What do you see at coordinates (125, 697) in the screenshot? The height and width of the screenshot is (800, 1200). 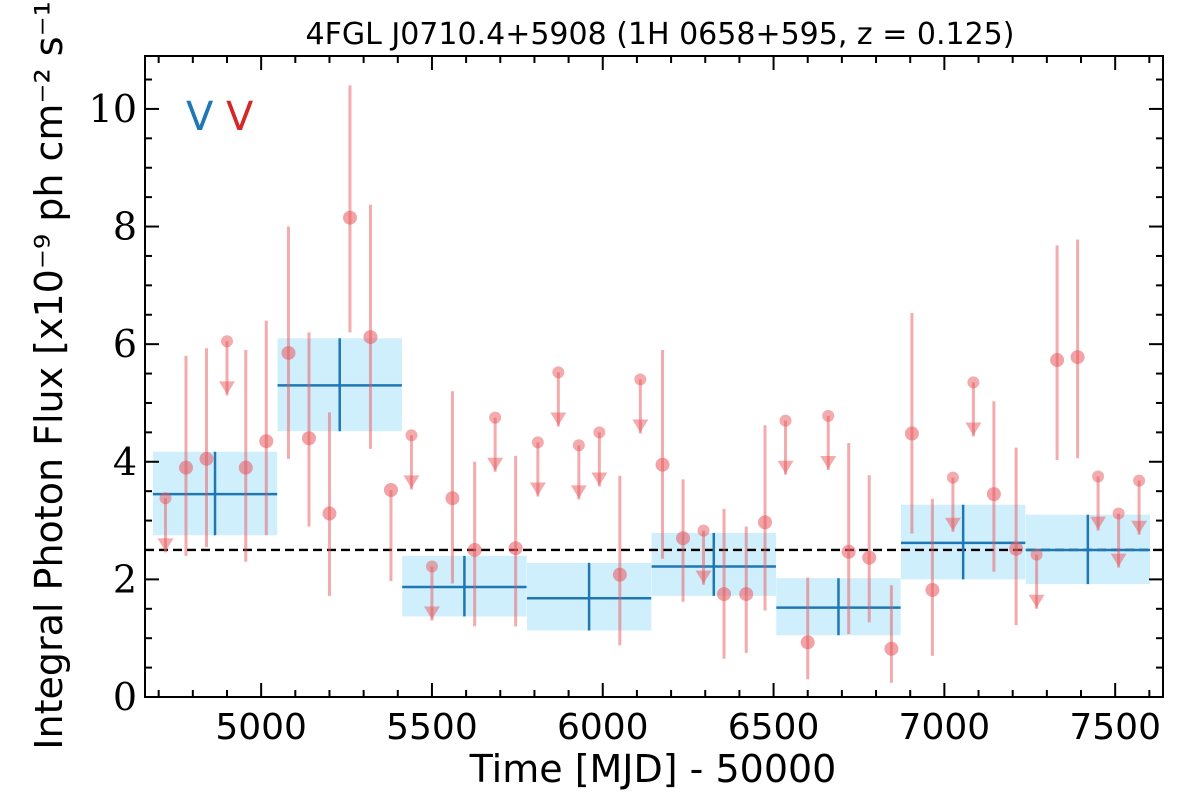 I see `y-tick-label: 0` at bounding box center [125, 697].